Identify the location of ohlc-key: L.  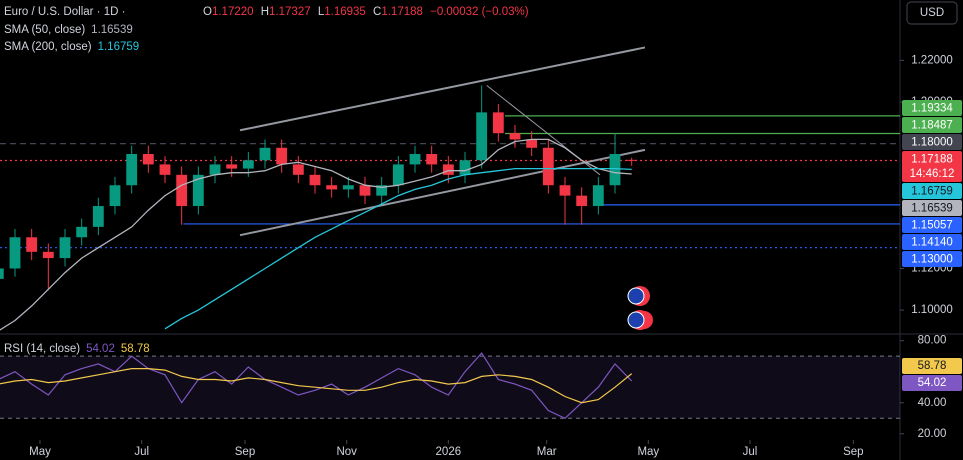
(321, 12).